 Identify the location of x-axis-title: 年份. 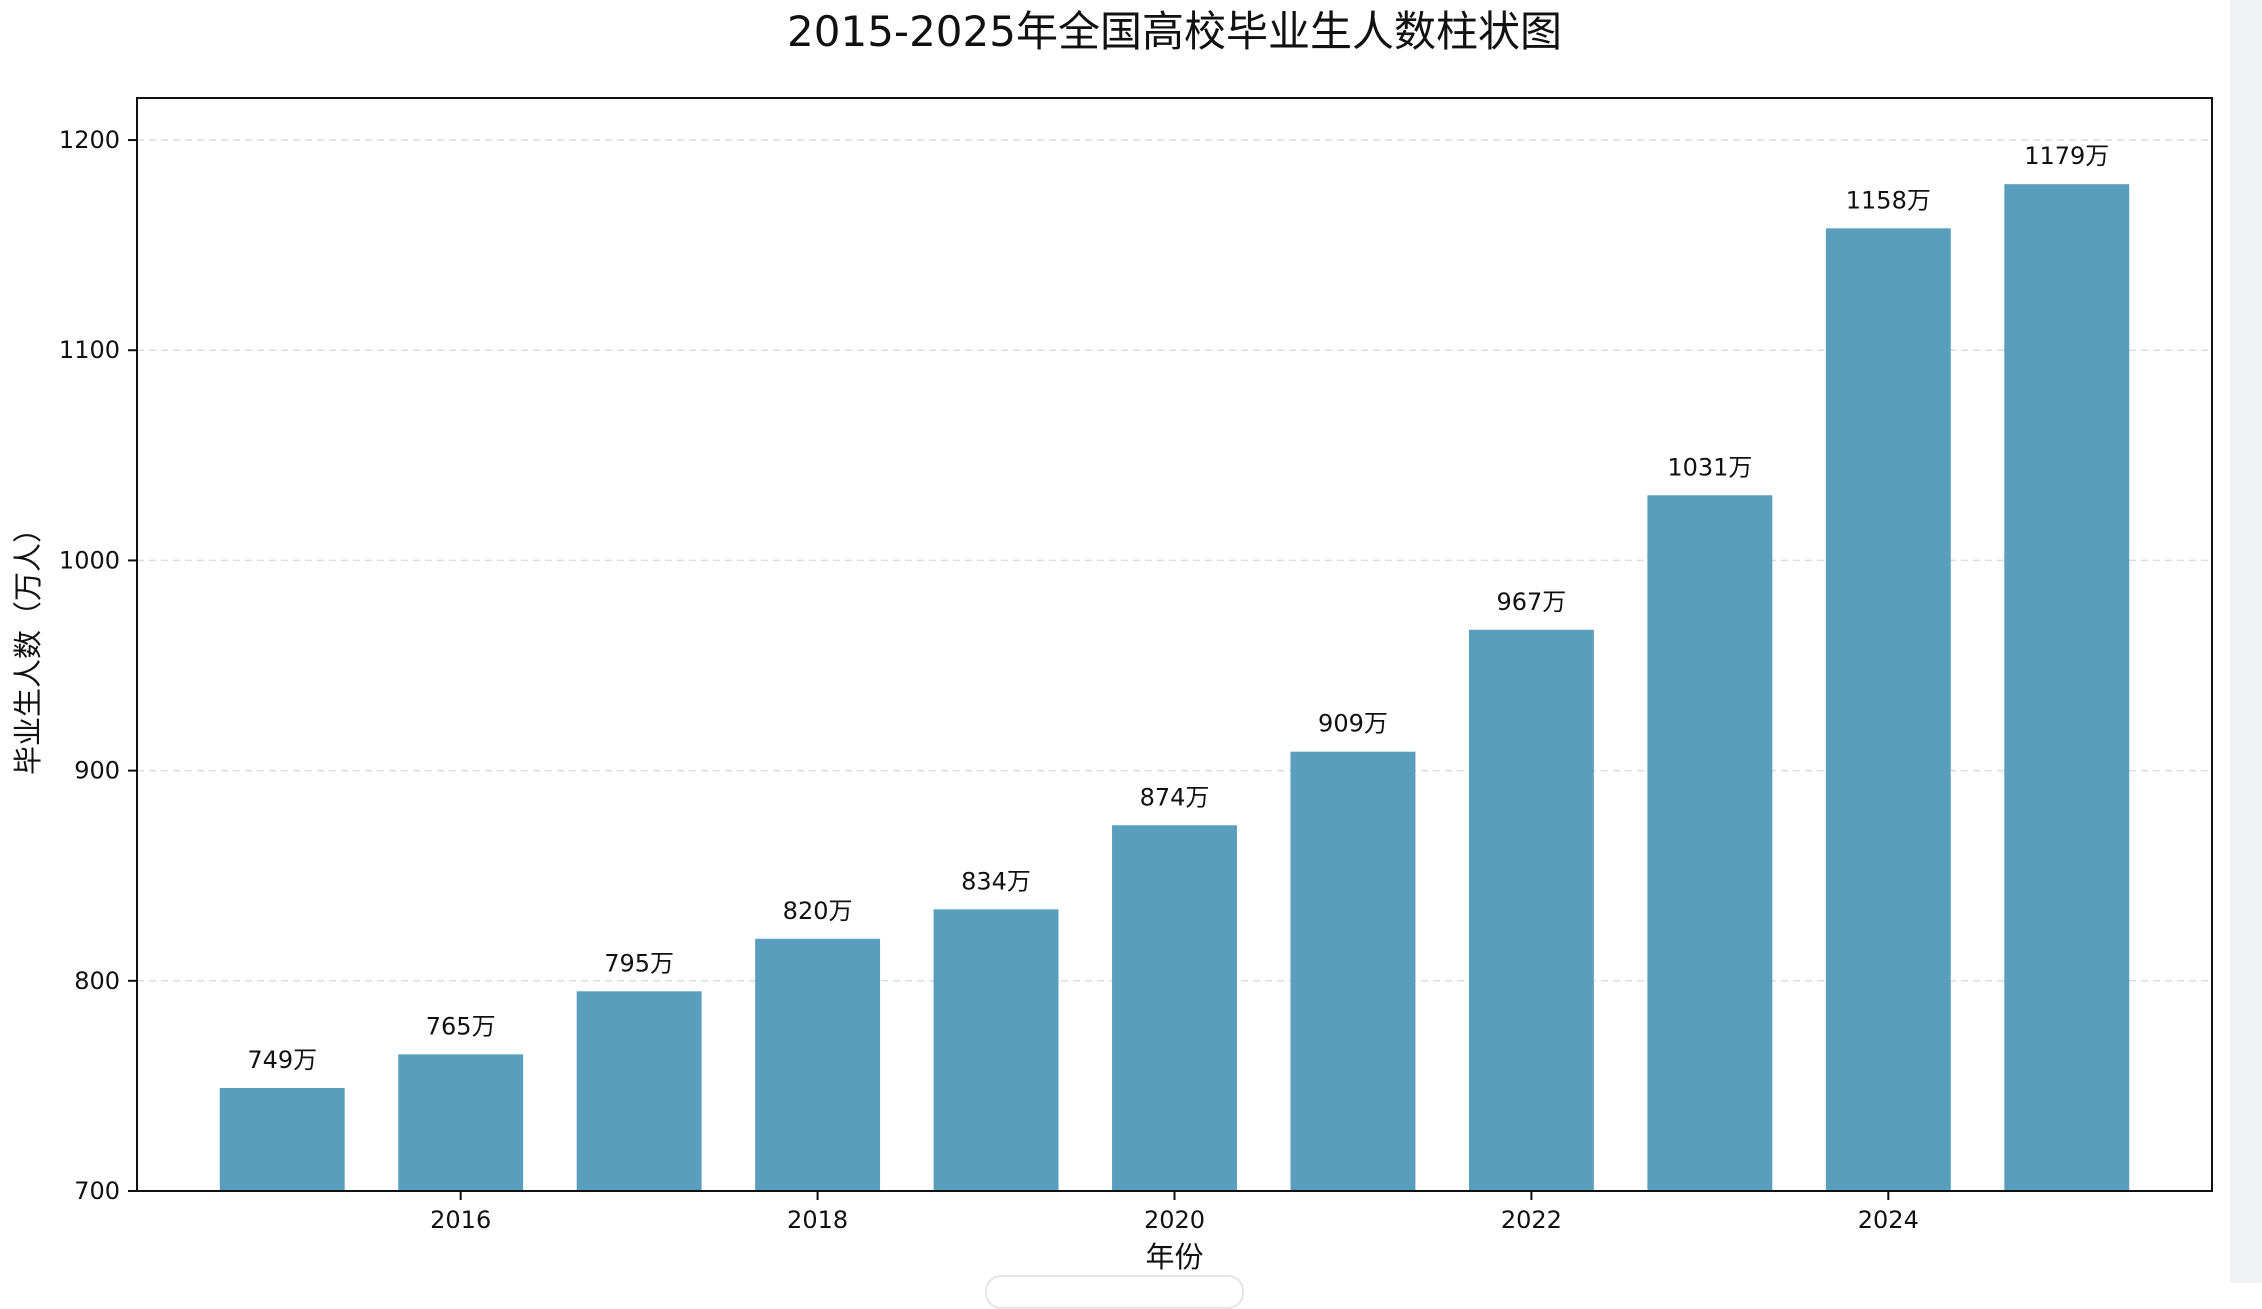
(1174, 1257).